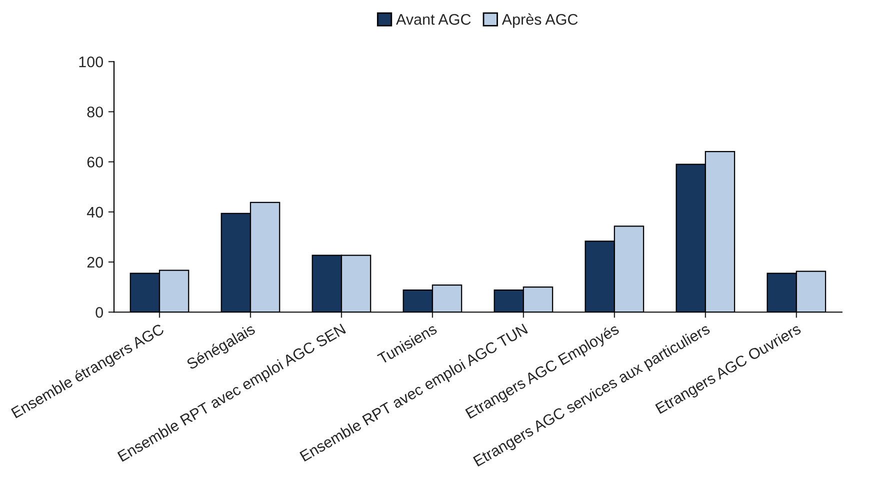 The width and height of the screenshot is (877, 501). Describe the element at coordinates (540, 20) in the screenshot. I see `legend-label: Après AGC` at that location.